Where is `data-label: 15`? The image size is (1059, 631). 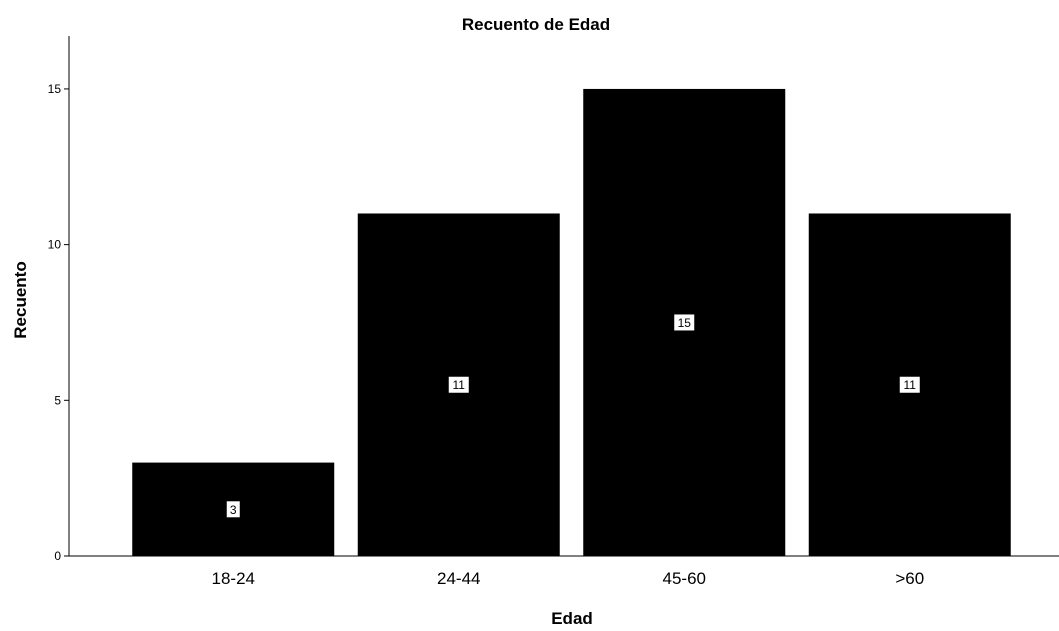 data-label: 15 is located at coordinates (684, 322).